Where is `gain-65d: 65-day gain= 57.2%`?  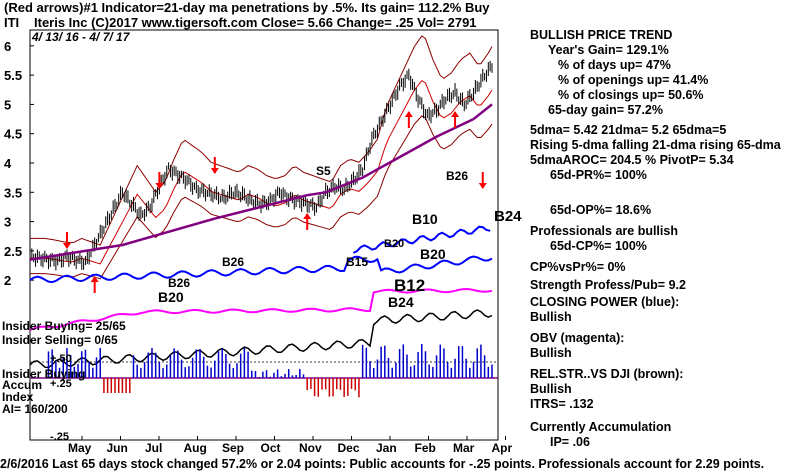
gain-65d: 65-day gain= 57.2% is located at coordinates (605, 110).